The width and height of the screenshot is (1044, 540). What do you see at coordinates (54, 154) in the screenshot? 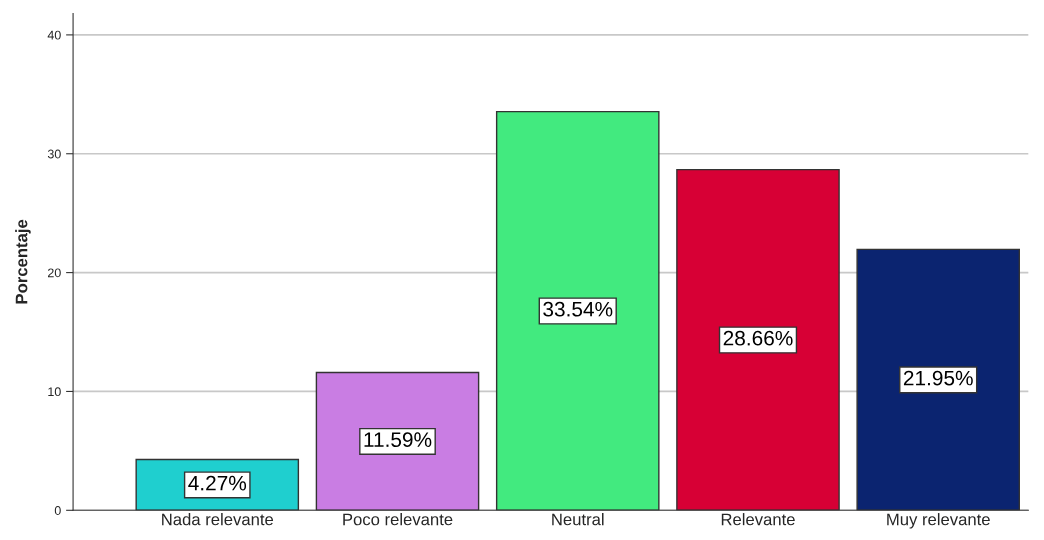
I see `y-tick-label: 30` at bounding box center [54, 154].